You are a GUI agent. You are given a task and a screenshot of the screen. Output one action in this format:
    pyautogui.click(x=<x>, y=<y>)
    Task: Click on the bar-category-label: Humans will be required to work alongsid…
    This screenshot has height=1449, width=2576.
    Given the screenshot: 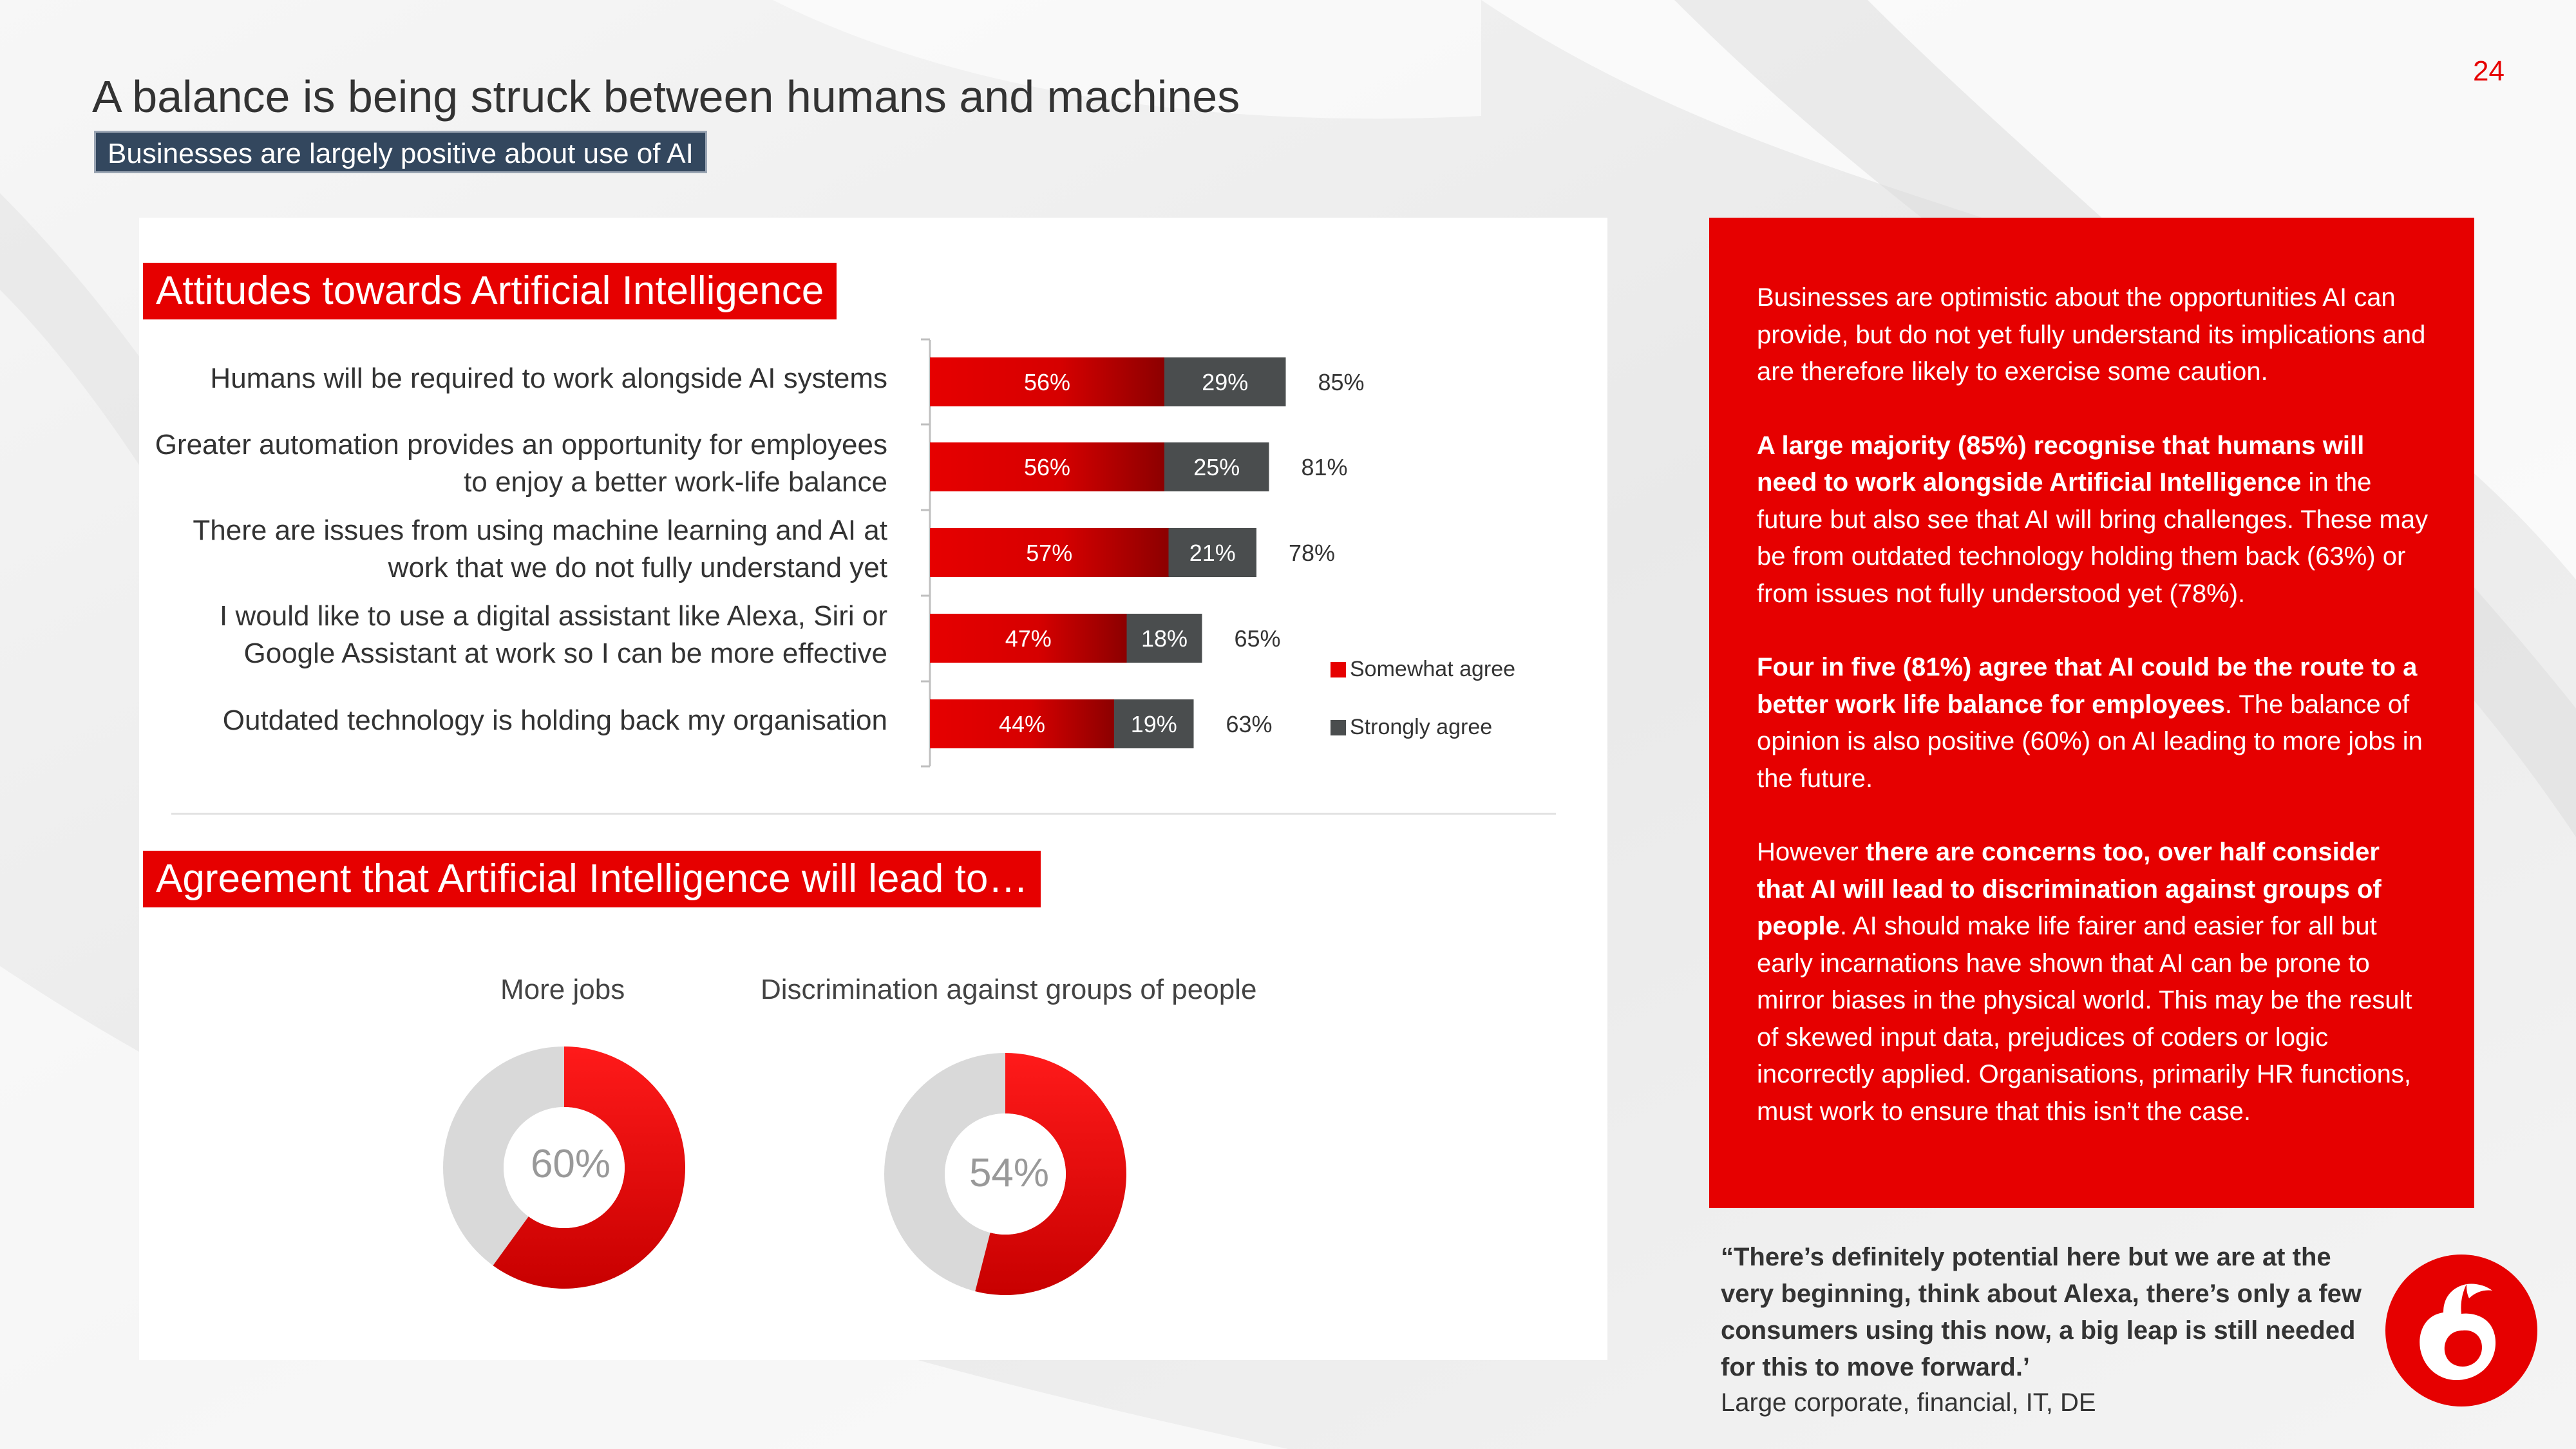 What is the action you would take?
    pyautogui.click(x=495, y=379)
    